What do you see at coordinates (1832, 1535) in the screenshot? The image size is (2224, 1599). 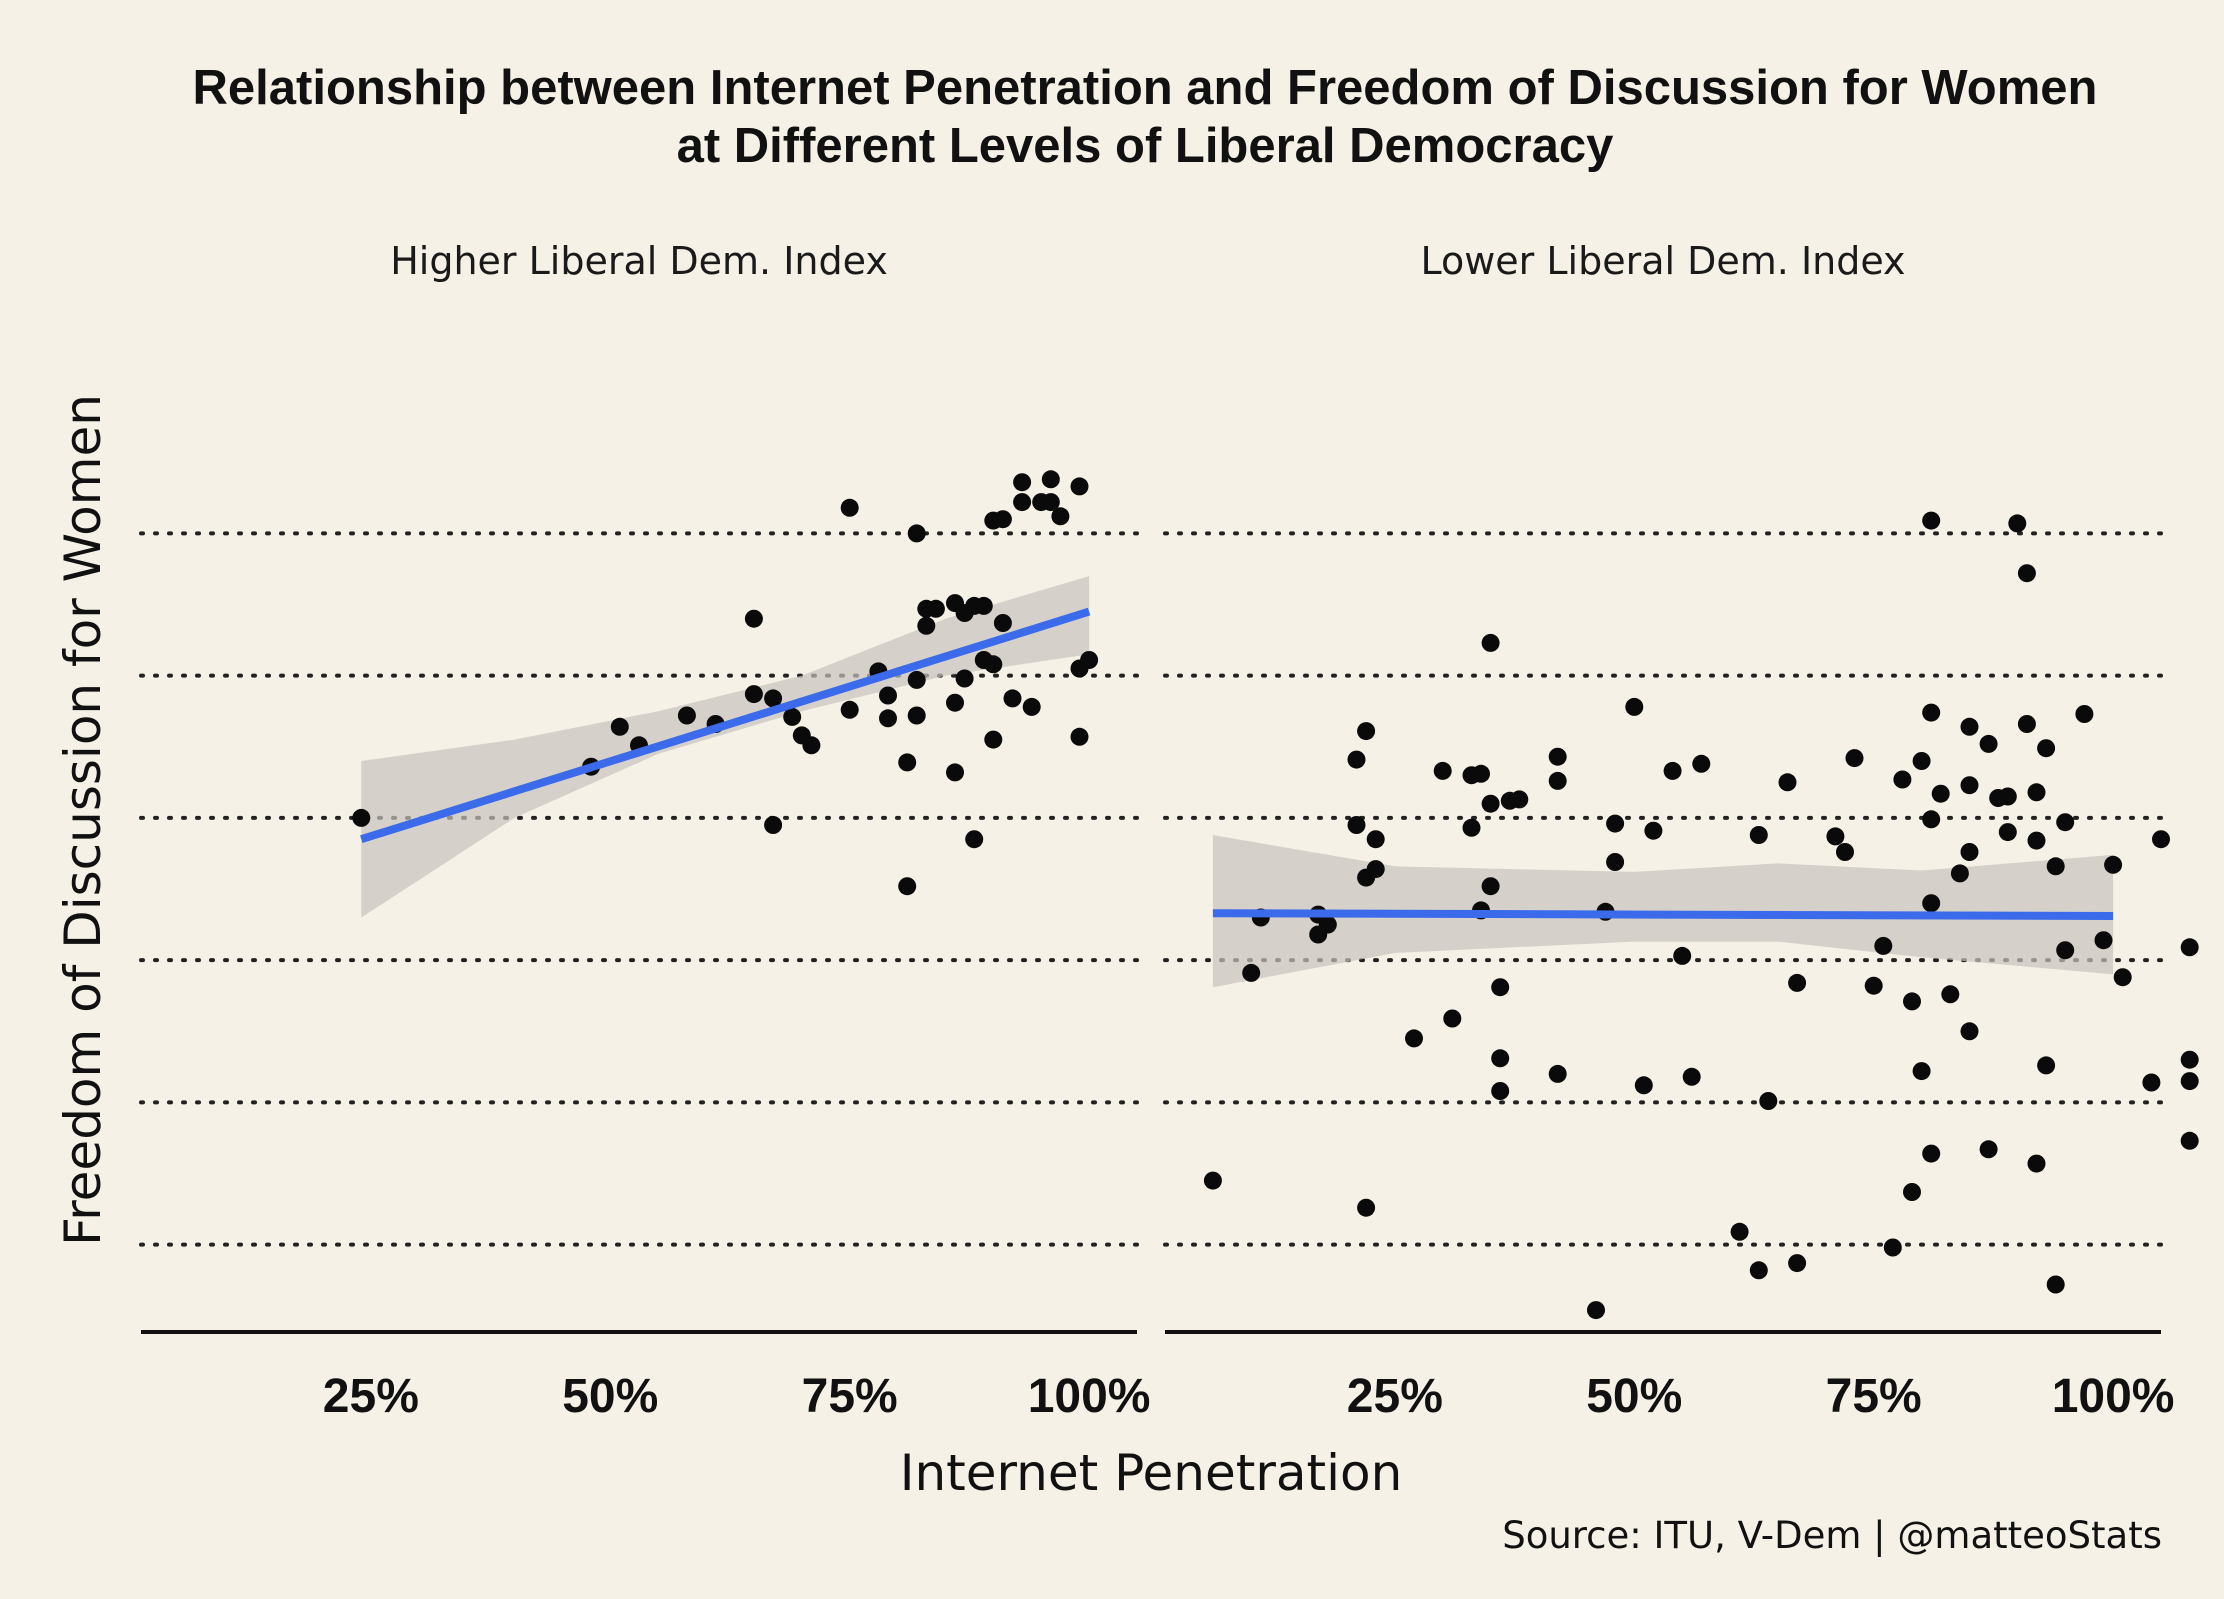 I see `chart-caption: Source: ITU, V-Dem | @matteoStats` at bounding box center [1832, 1535].